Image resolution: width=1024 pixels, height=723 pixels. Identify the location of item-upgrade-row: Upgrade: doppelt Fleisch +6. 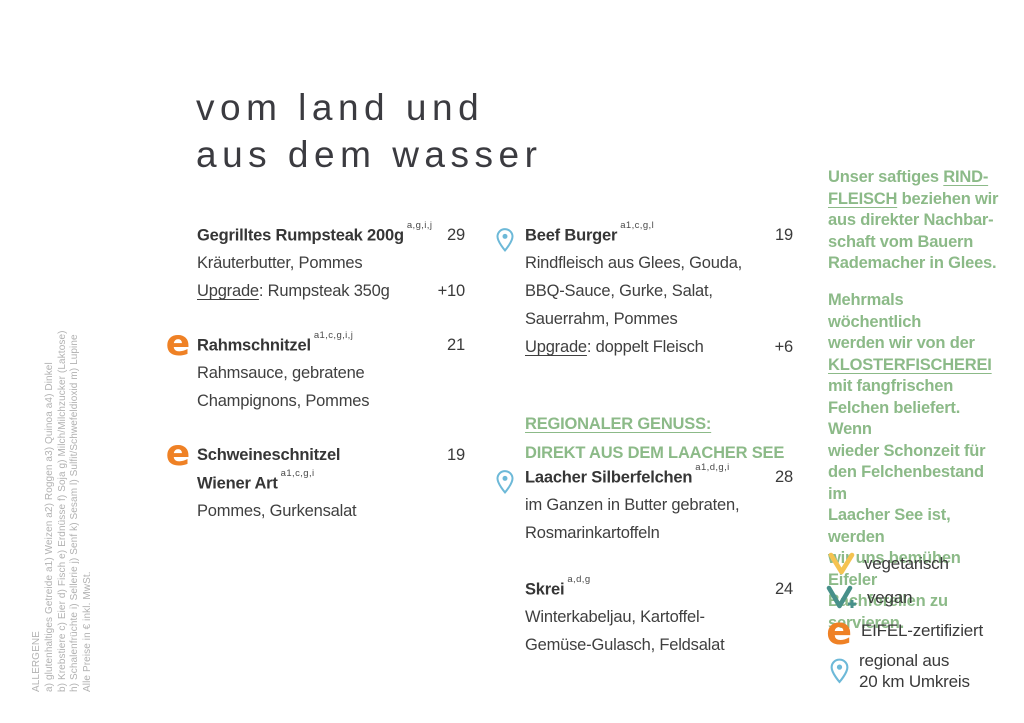
(659, 352).